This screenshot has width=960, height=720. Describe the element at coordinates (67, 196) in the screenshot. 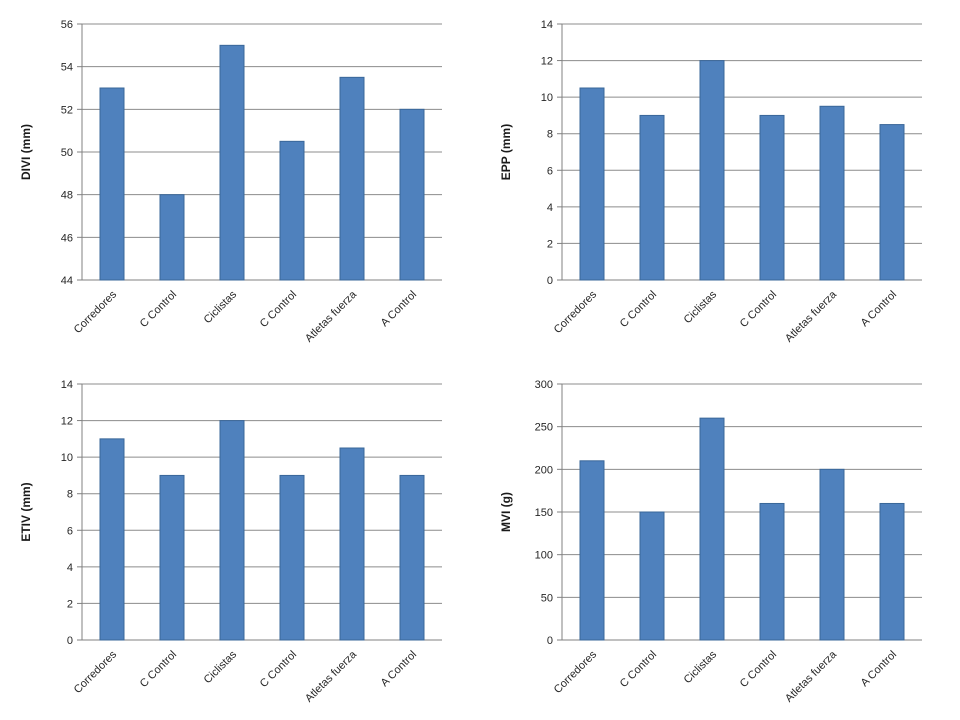

I see `y-tick-label: 48` at that location.